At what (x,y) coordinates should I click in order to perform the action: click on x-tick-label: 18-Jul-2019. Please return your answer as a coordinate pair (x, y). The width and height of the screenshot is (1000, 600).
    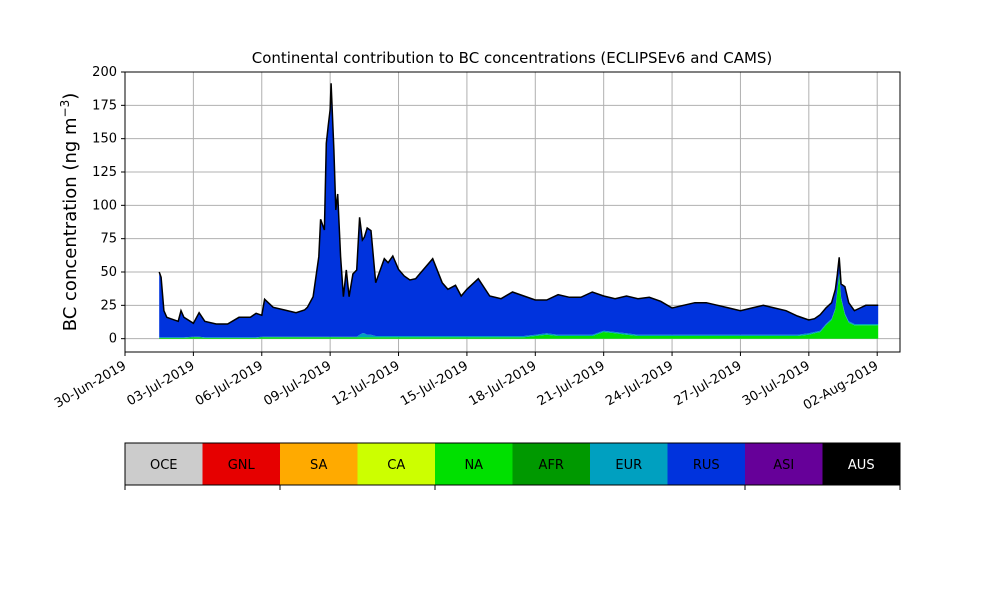
    Looking at the image, I should click on (502, 383).